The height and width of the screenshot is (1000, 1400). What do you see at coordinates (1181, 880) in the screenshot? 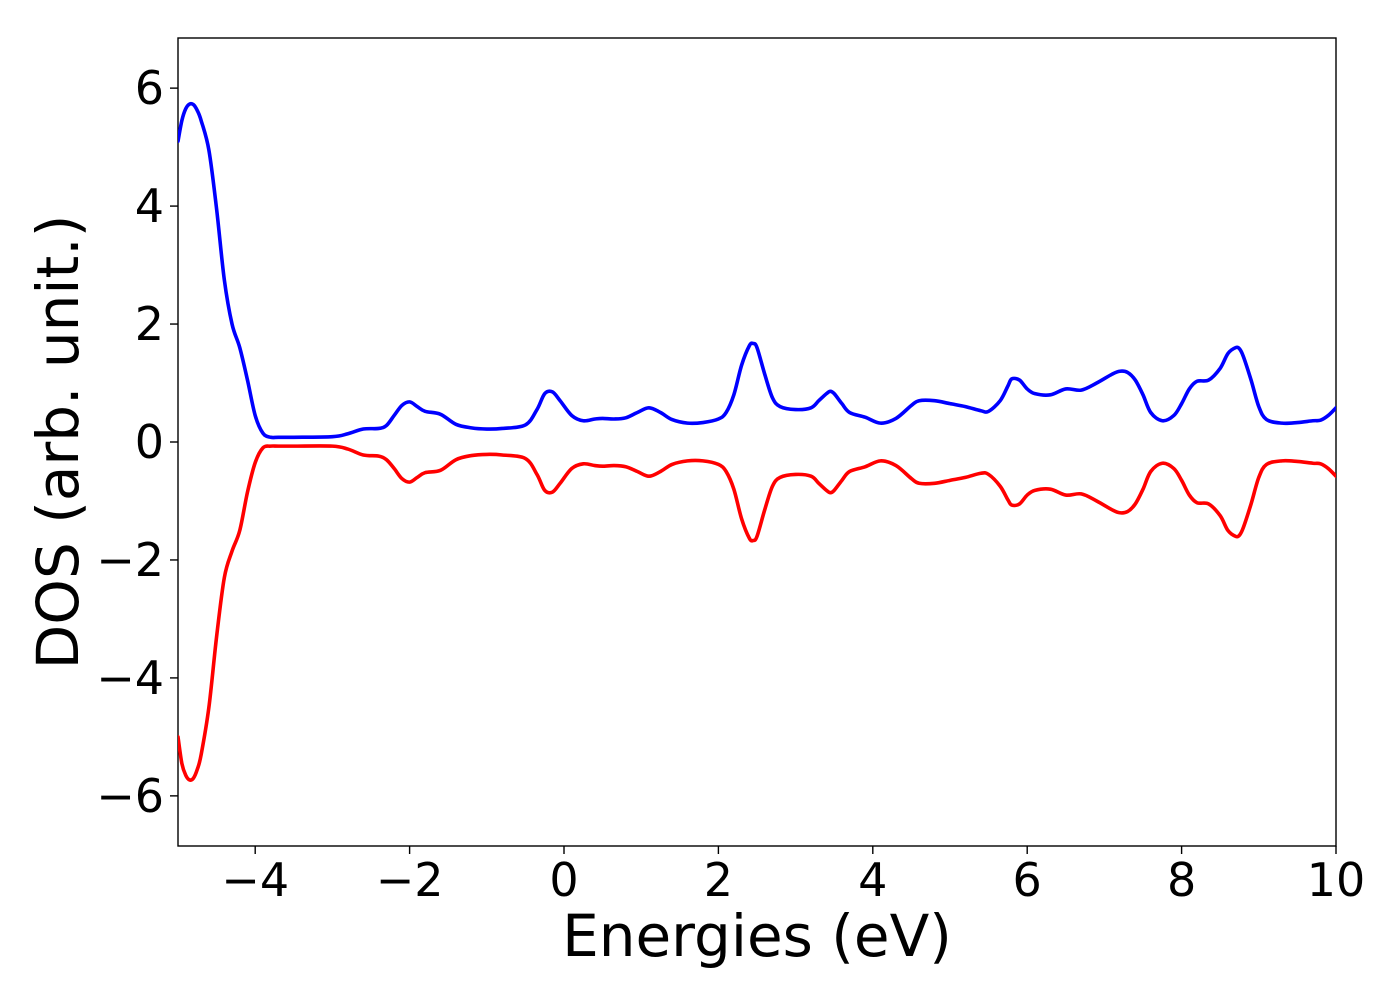
I see `x-tick-label: 8` at bounding box center [1181, 880].